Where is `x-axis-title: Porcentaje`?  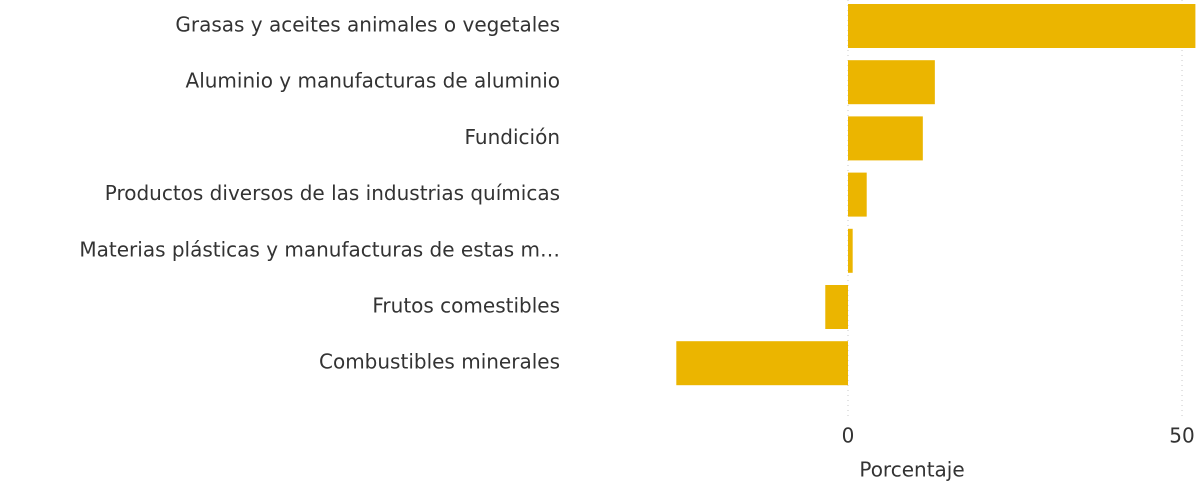
x-axis-title: Porcentaje is located at coordinates (911, 470).